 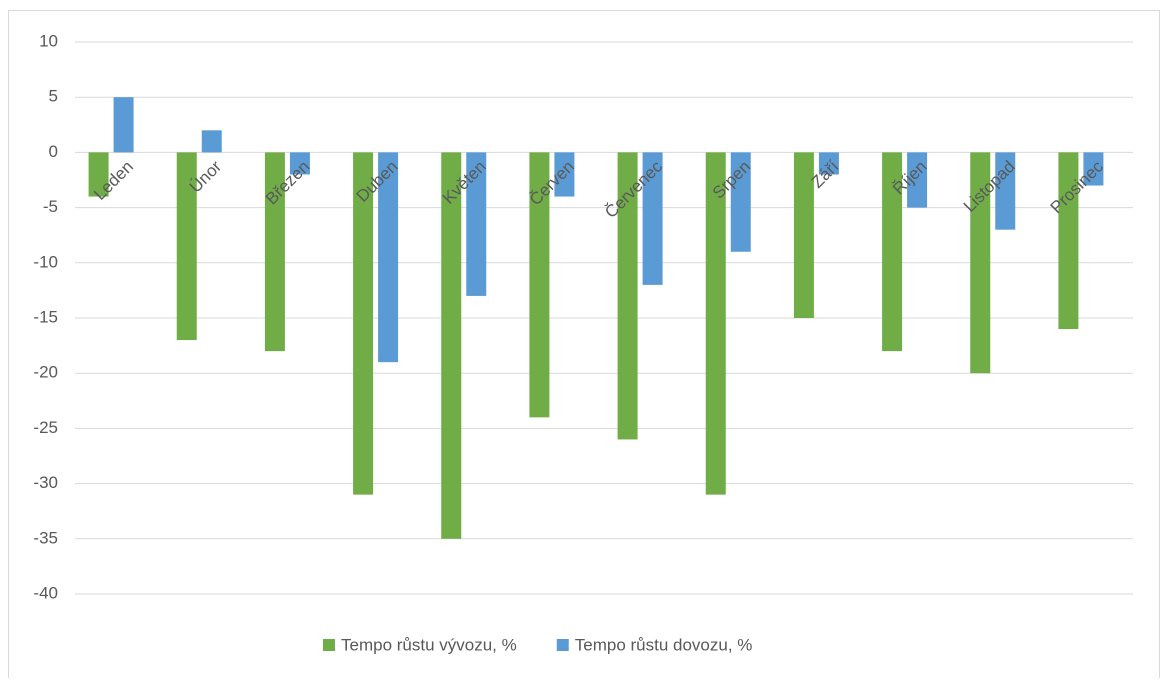 What do you see at coordinates (45, 261) in the screenshot?
I see `y-tick-label: -10` at bounding box center [45, 261].